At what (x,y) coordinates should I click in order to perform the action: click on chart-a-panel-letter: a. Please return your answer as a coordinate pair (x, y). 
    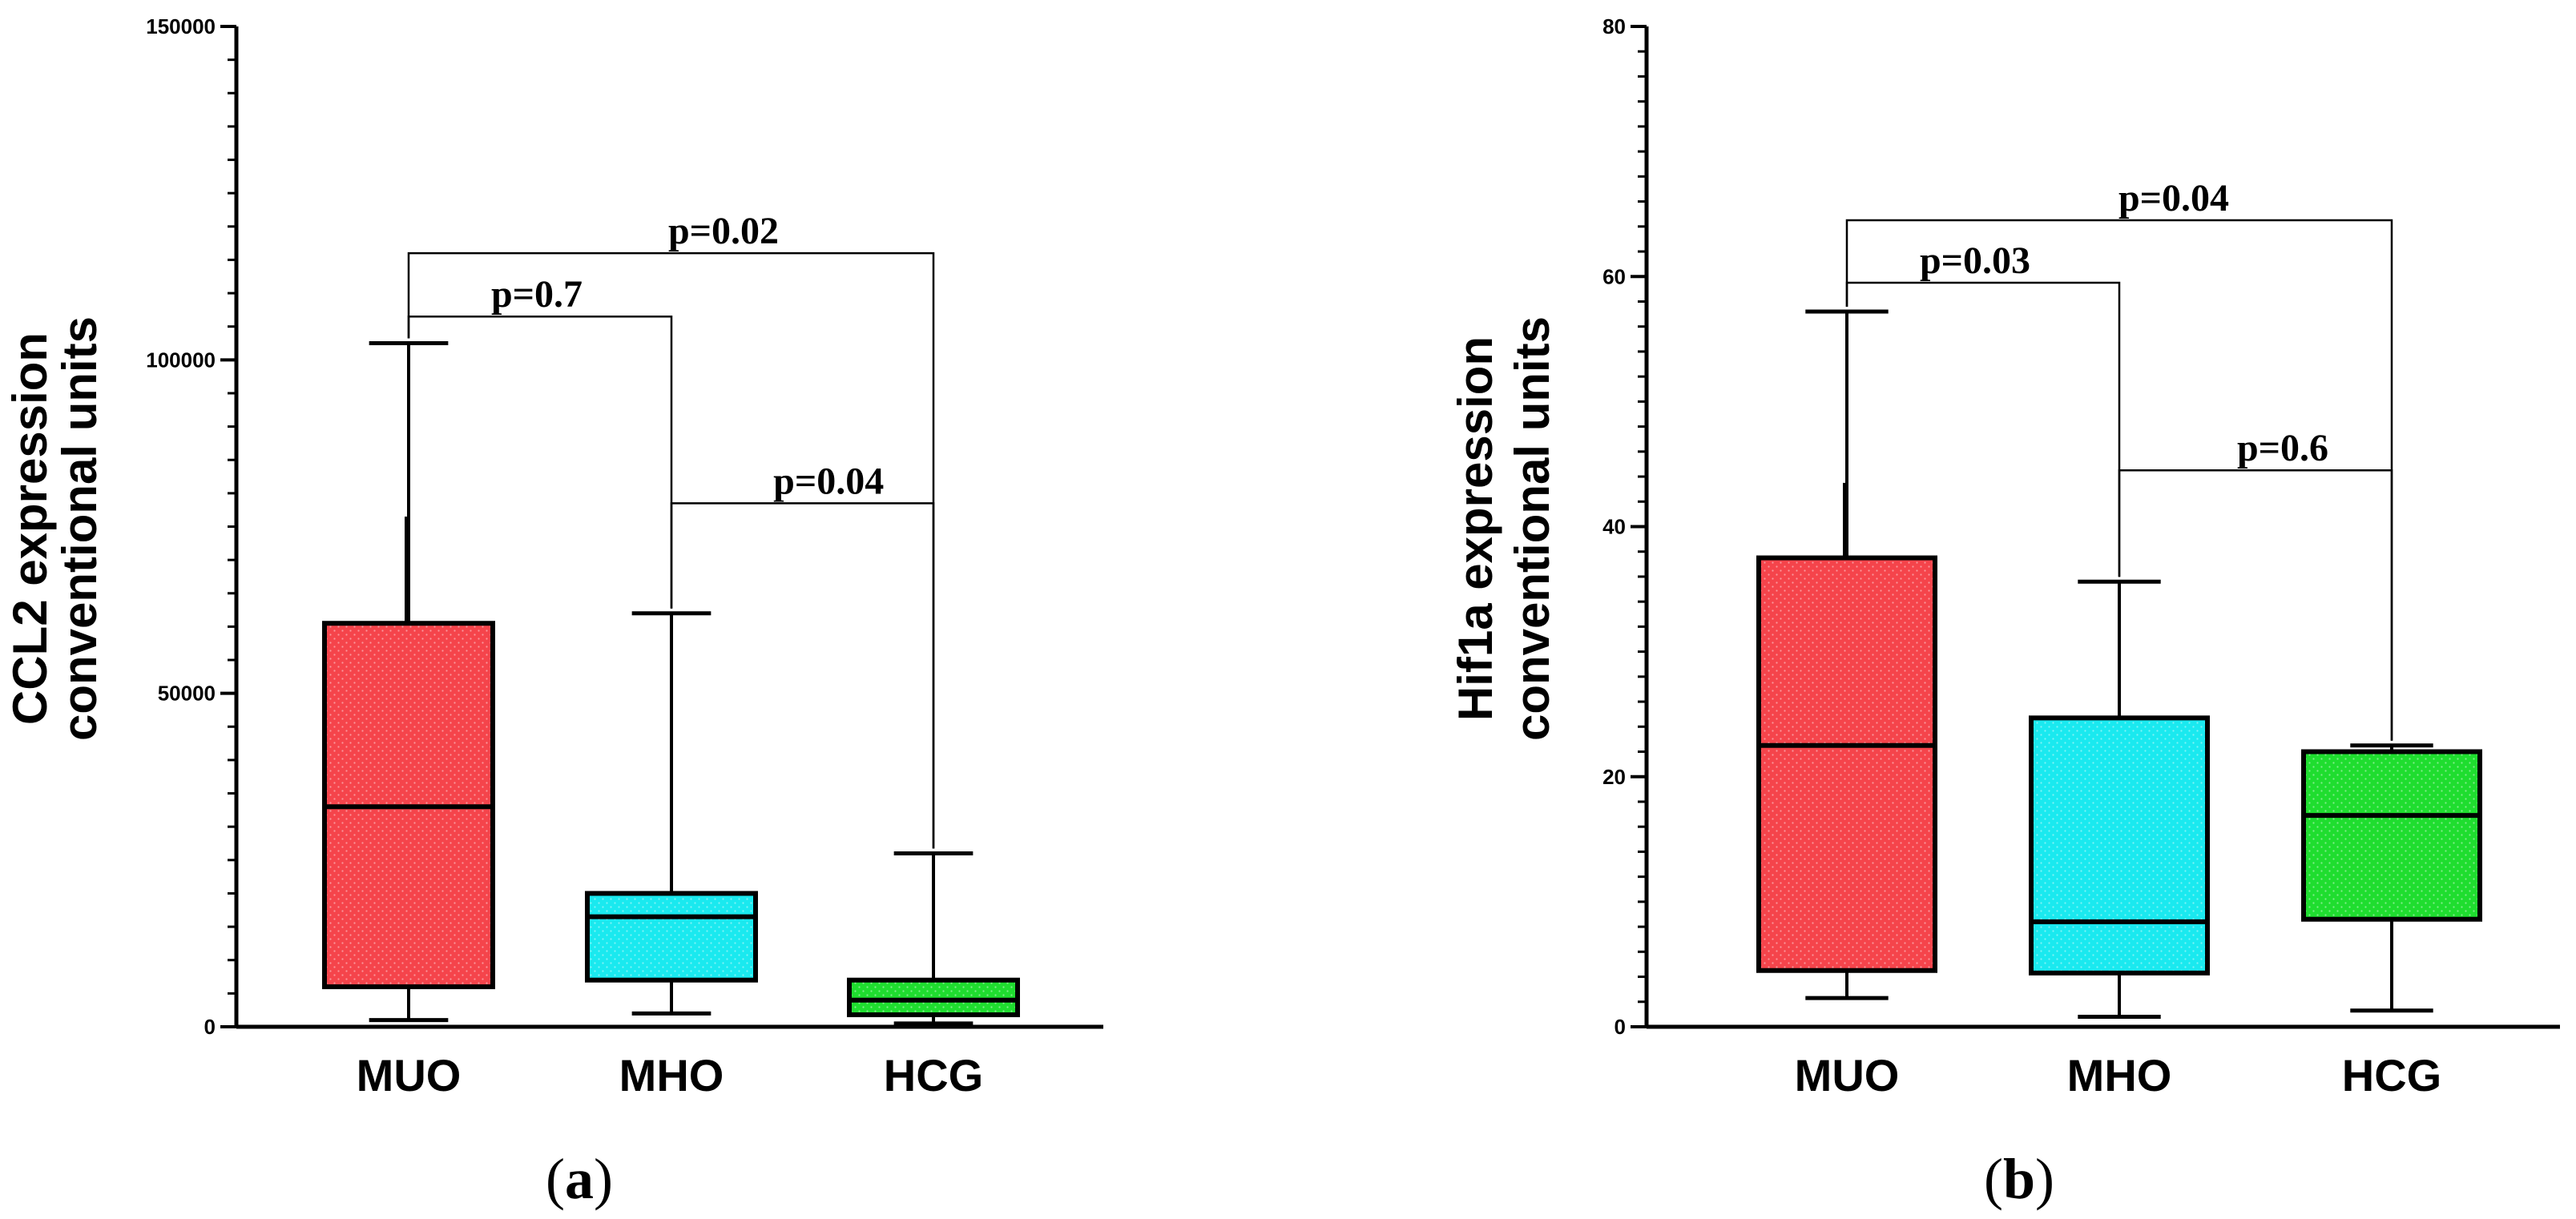
    Looking at the image, I should click on (579, 1179).